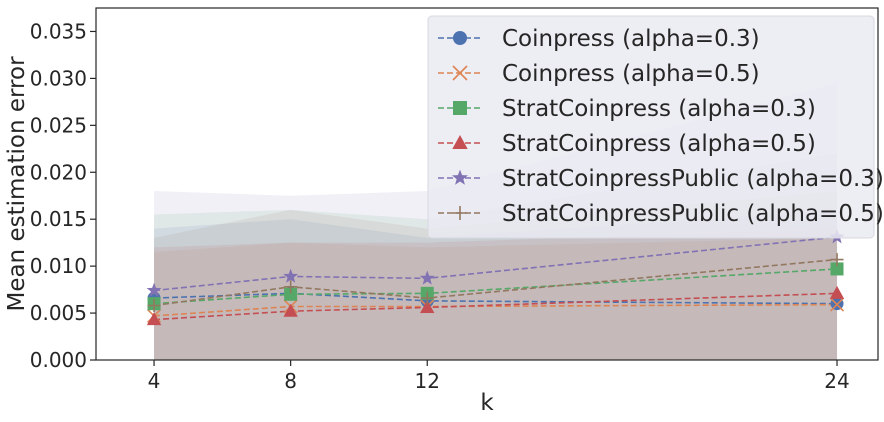 This screenshot has height=422, width=884. I want to click on y-tick-label: 0.010, so click(58, 266).